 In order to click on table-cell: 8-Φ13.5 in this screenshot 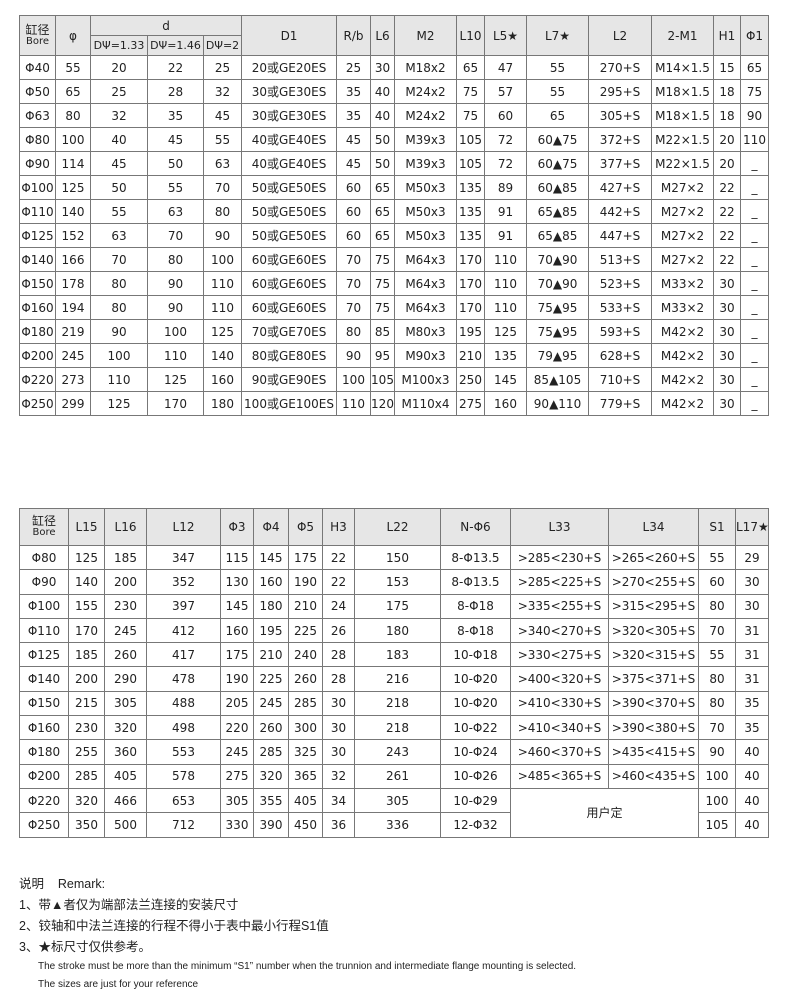, I will do `click(475, 582)`.